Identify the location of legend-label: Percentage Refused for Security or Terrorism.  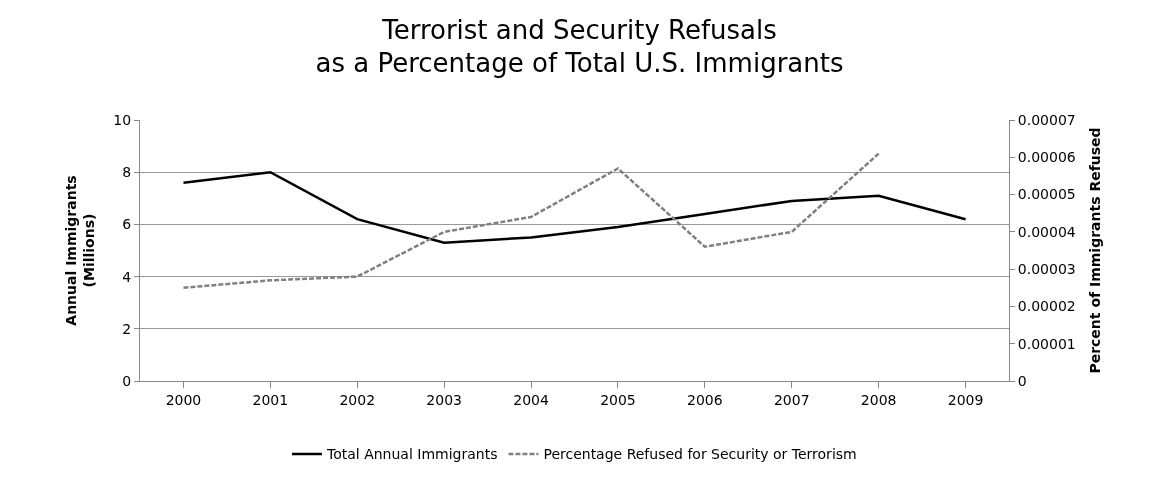
(700, 454).